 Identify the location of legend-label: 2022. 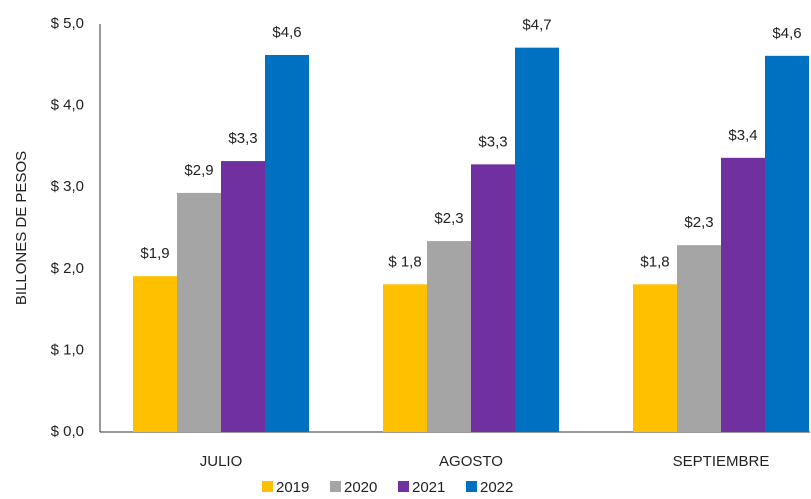
(496, 487).